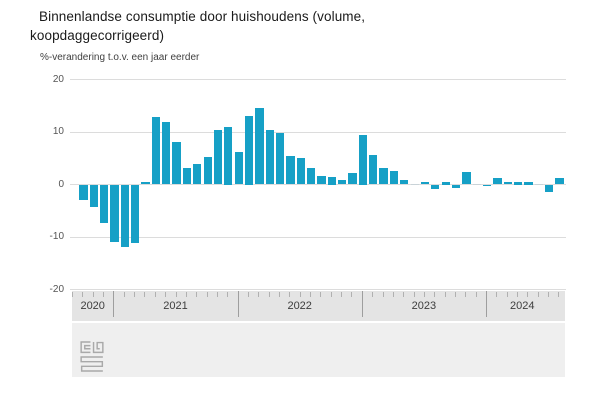 This screenshot has height=400, width=600. What do you see at coordinates (92, 306) in the screenshot?
I see `year-label-2020: 2020` at bounding box center [92, 306].